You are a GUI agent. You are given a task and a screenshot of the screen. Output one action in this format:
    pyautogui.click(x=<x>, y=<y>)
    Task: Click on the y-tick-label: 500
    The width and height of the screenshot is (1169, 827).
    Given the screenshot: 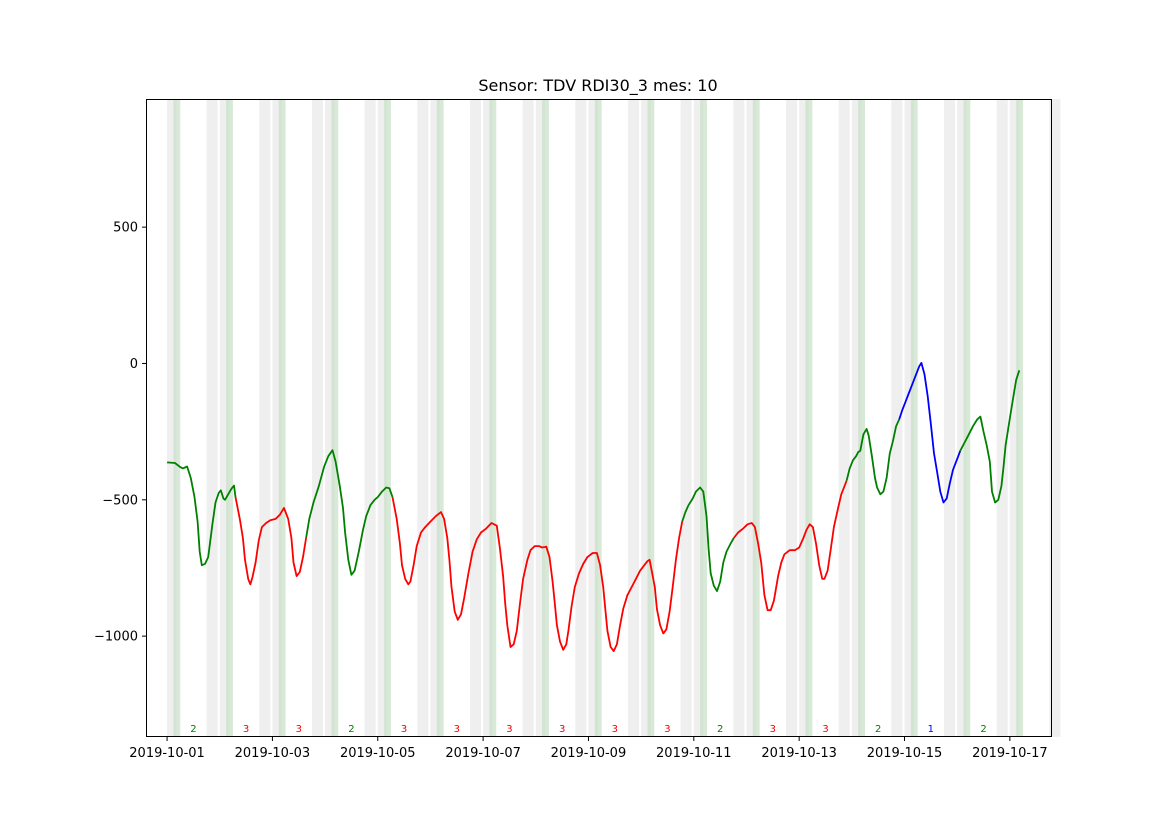 What is the action you would take?
    pyautogui.click(x=125, y=228)
    